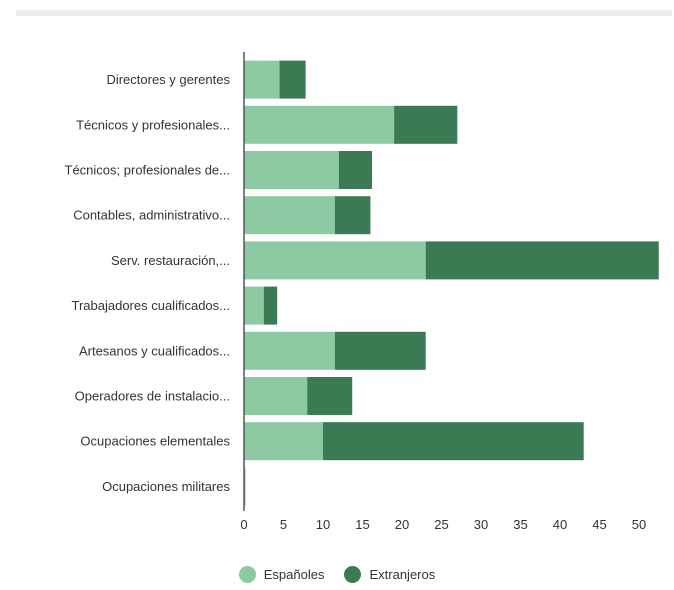 Image resolution: width=674 pixels, height=590 pixels. What do you see at coordinates (560, 524) in the screenshot?
I see `x-tick-label: 40` at bounding box center [560, 524].